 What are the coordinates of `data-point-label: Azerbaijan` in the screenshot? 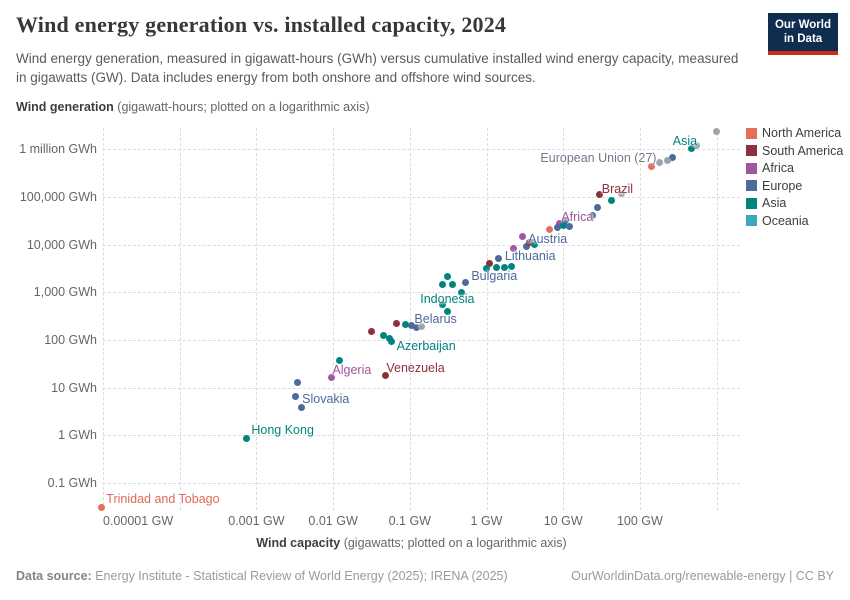 It's located at (426, 346).